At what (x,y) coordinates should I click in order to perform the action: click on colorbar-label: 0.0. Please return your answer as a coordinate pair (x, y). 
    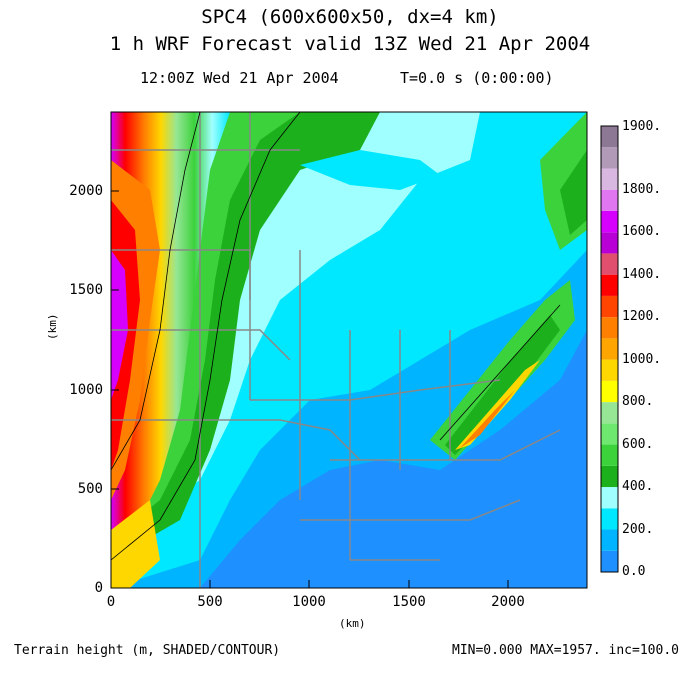
    Looking at the image, I should click on (634, 571).